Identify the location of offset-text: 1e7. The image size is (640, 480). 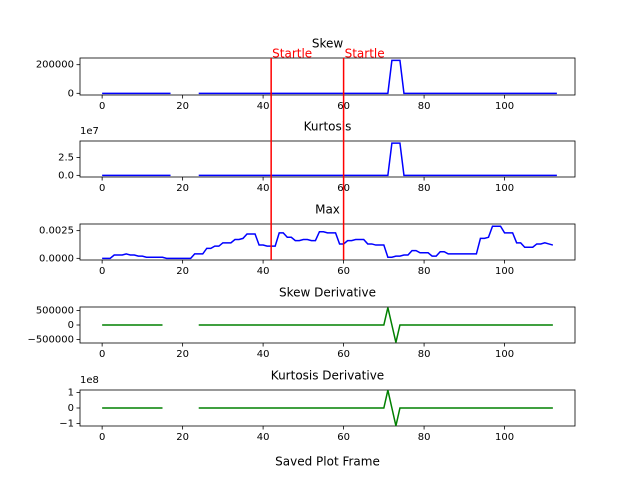
(89, 131).